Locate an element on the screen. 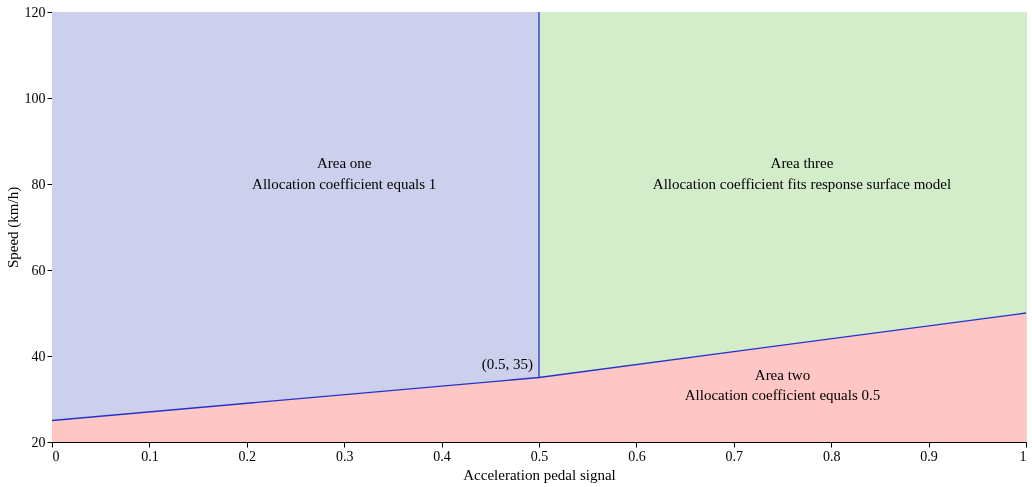 Image resolution: width=1032 pixels, height=487 pixels. x-axis-title: Acceleration pedal signal is located at coordinates (539, 474).